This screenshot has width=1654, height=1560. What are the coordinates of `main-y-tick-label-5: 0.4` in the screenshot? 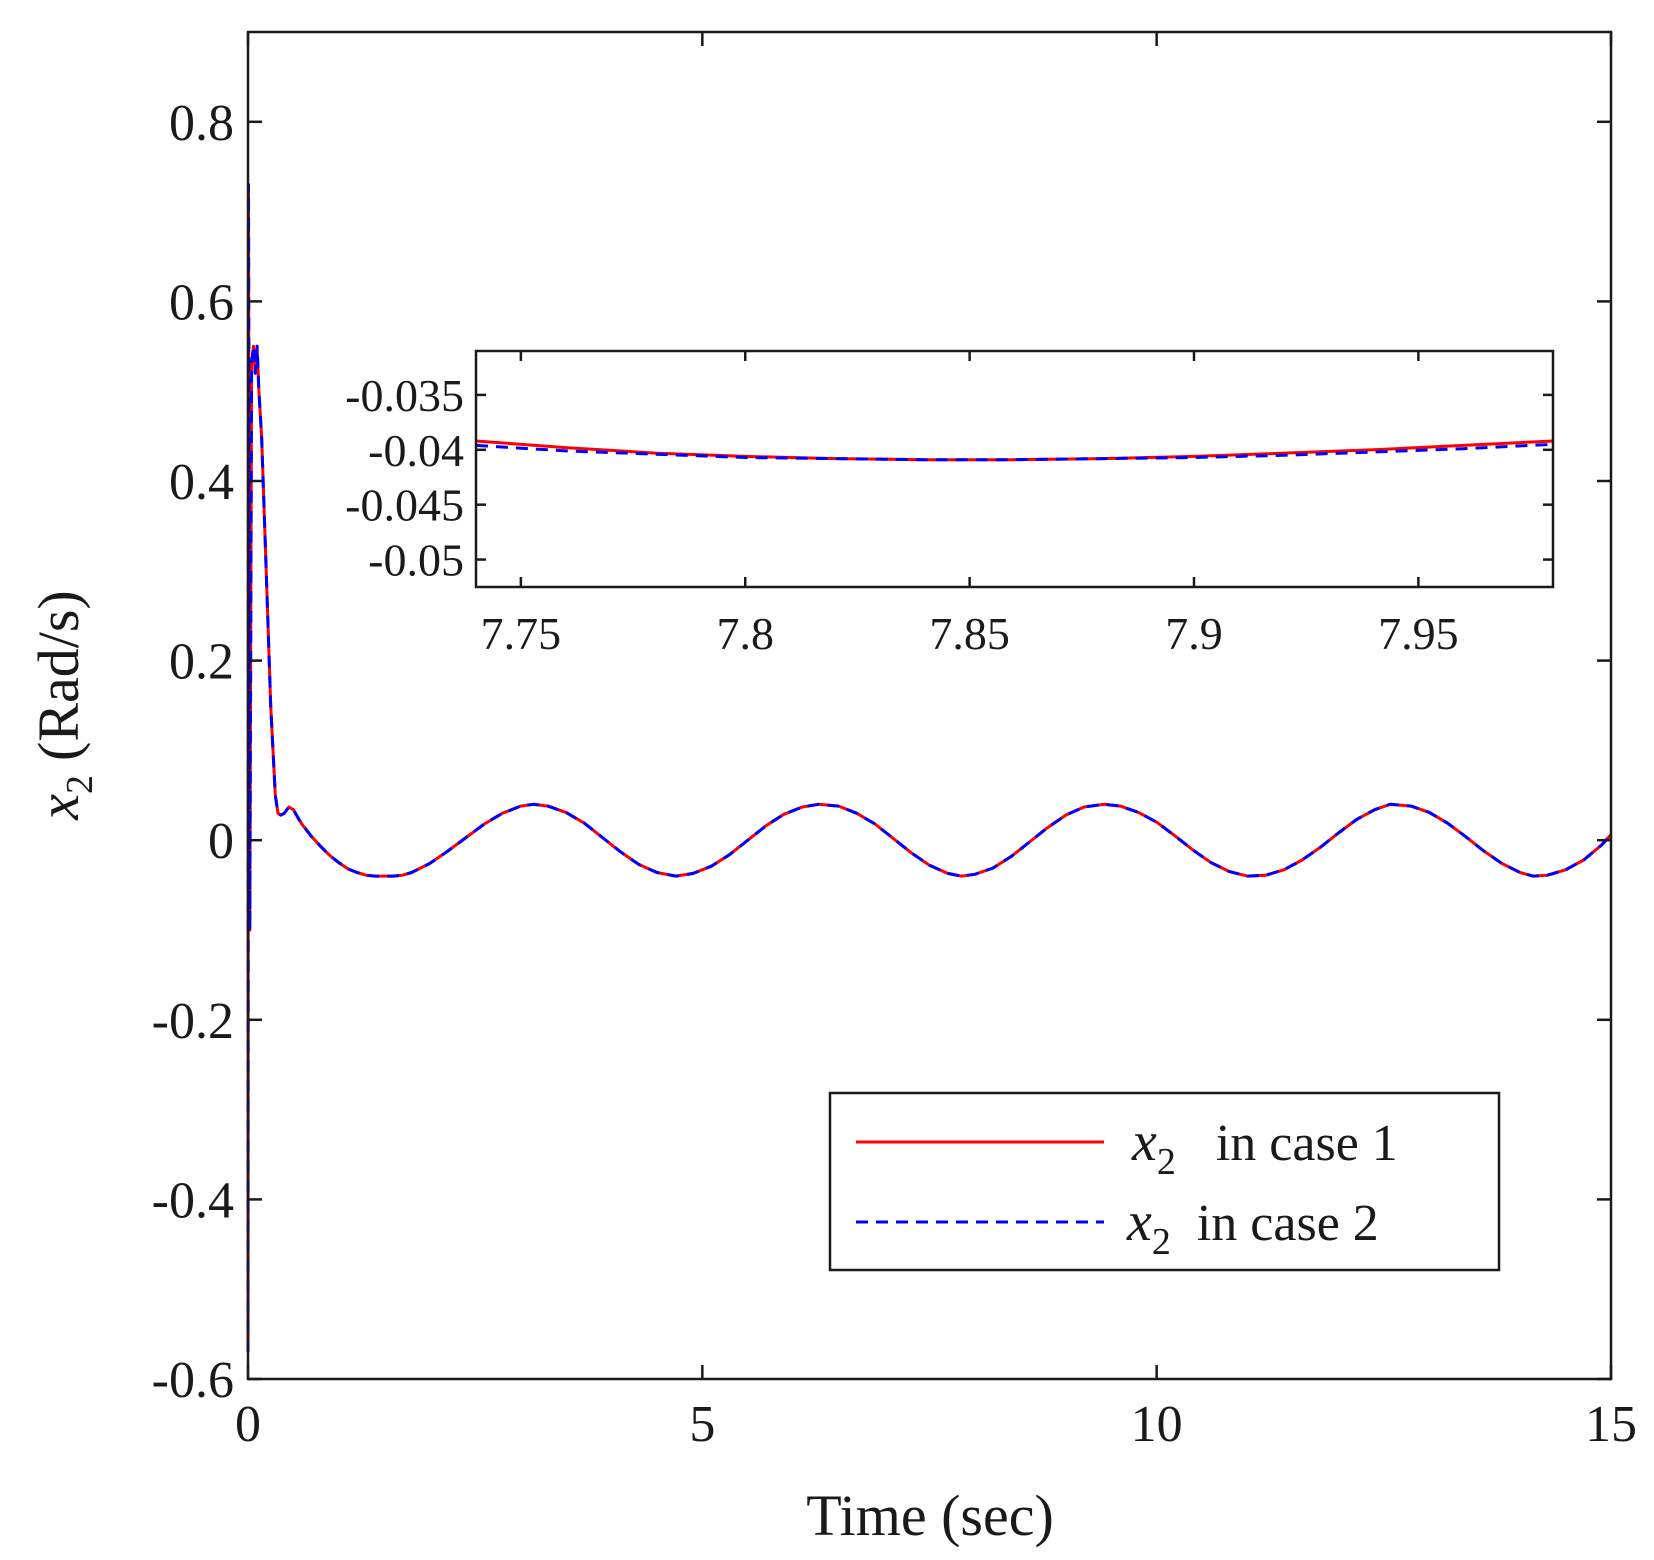 It's located at (201, 482).